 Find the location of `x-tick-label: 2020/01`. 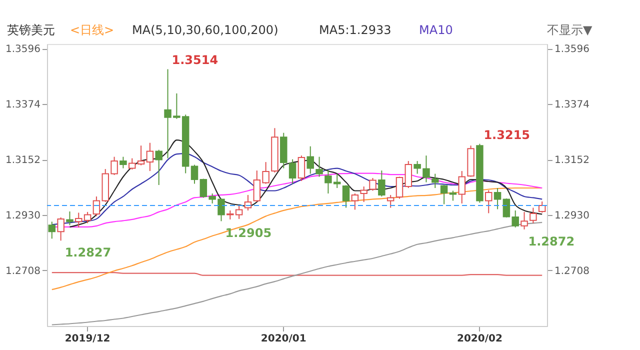

x-tick-label: 2020/01 is located at coordinates (283, 339).